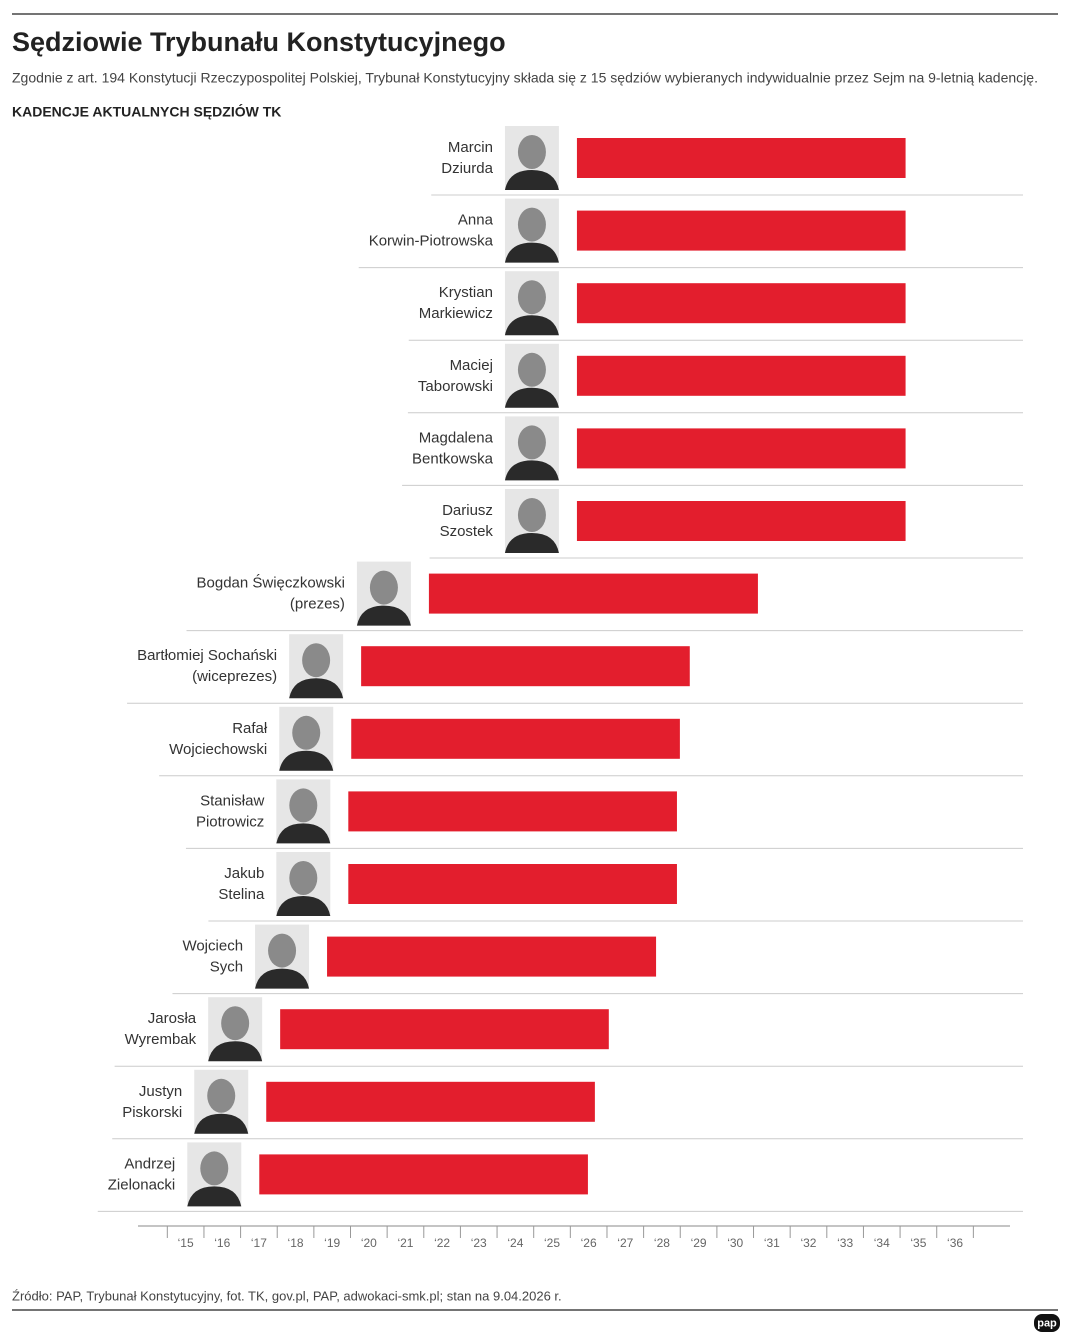 Image resolution: width=1080 pixels, height=1339 pixels. What do you see at coordinates (453, 448) in the screenshot?
I see `judge-name: Magdalena Bentkowska` at bounding box center [453, 448].